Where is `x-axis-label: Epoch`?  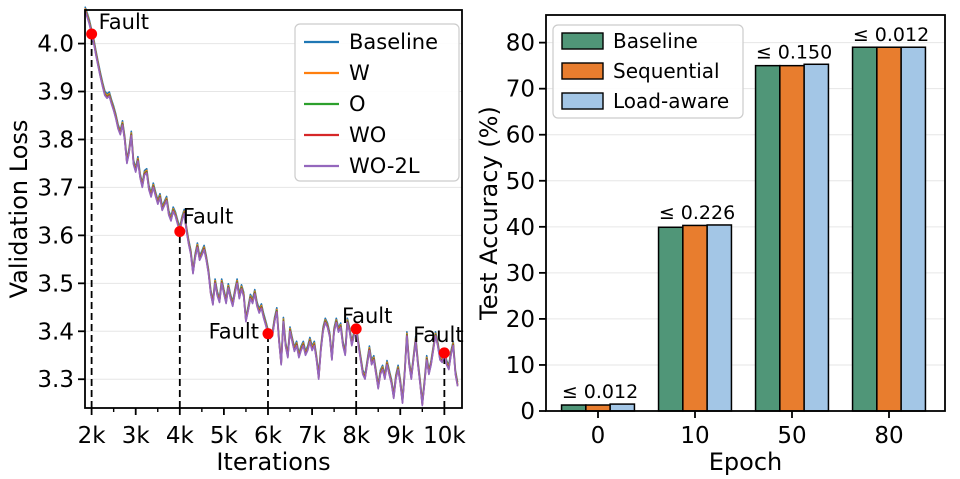
x-axis-label: Epoch is located at coordinates (746, 462).